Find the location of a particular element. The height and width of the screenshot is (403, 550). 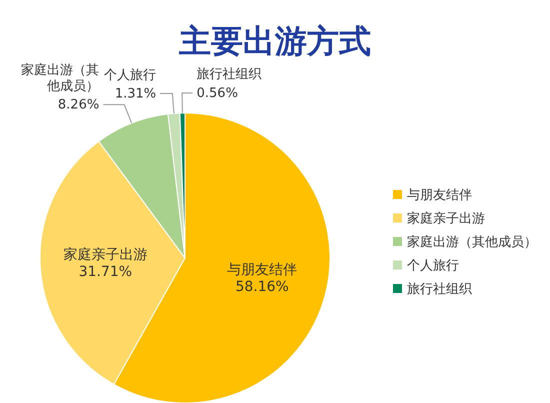

data-label: 1.31% is located at coordinates (135, 94).